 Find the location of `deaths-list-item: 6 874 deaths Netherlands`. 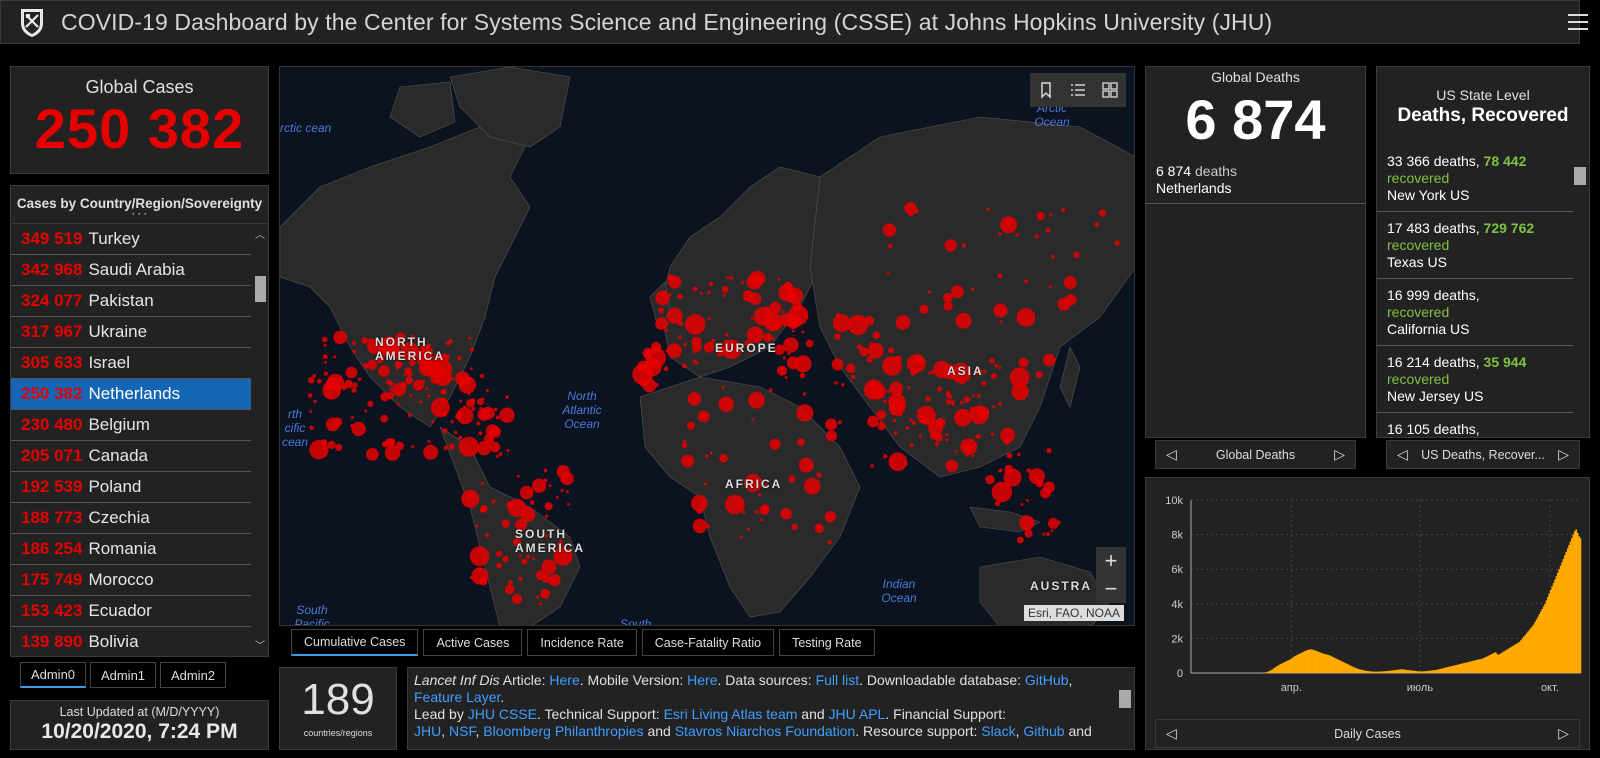

deaths-list-item: 6 874 deaths Netherlands is located at coordinates (1255, 179).